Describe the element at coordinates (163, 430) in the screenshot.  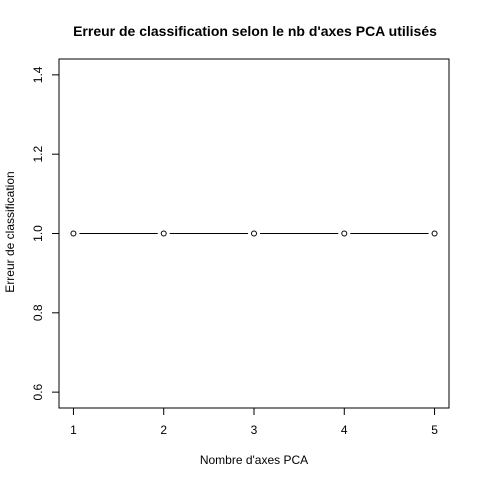
I see `x-tick-label: 2` at that location.